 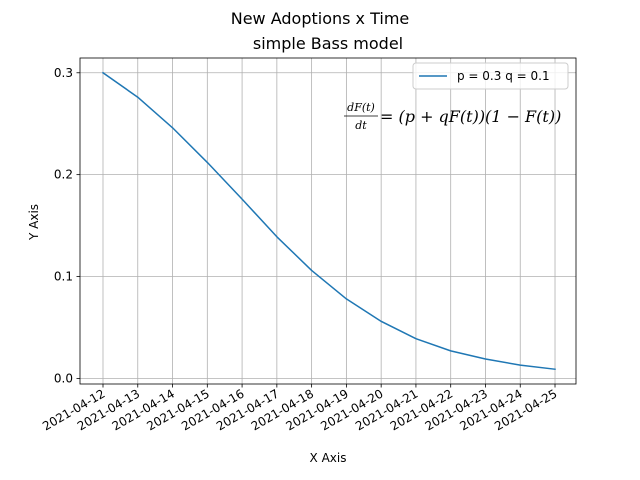 I want to click on formula-denominator: dt, so click(x=361, y=125).